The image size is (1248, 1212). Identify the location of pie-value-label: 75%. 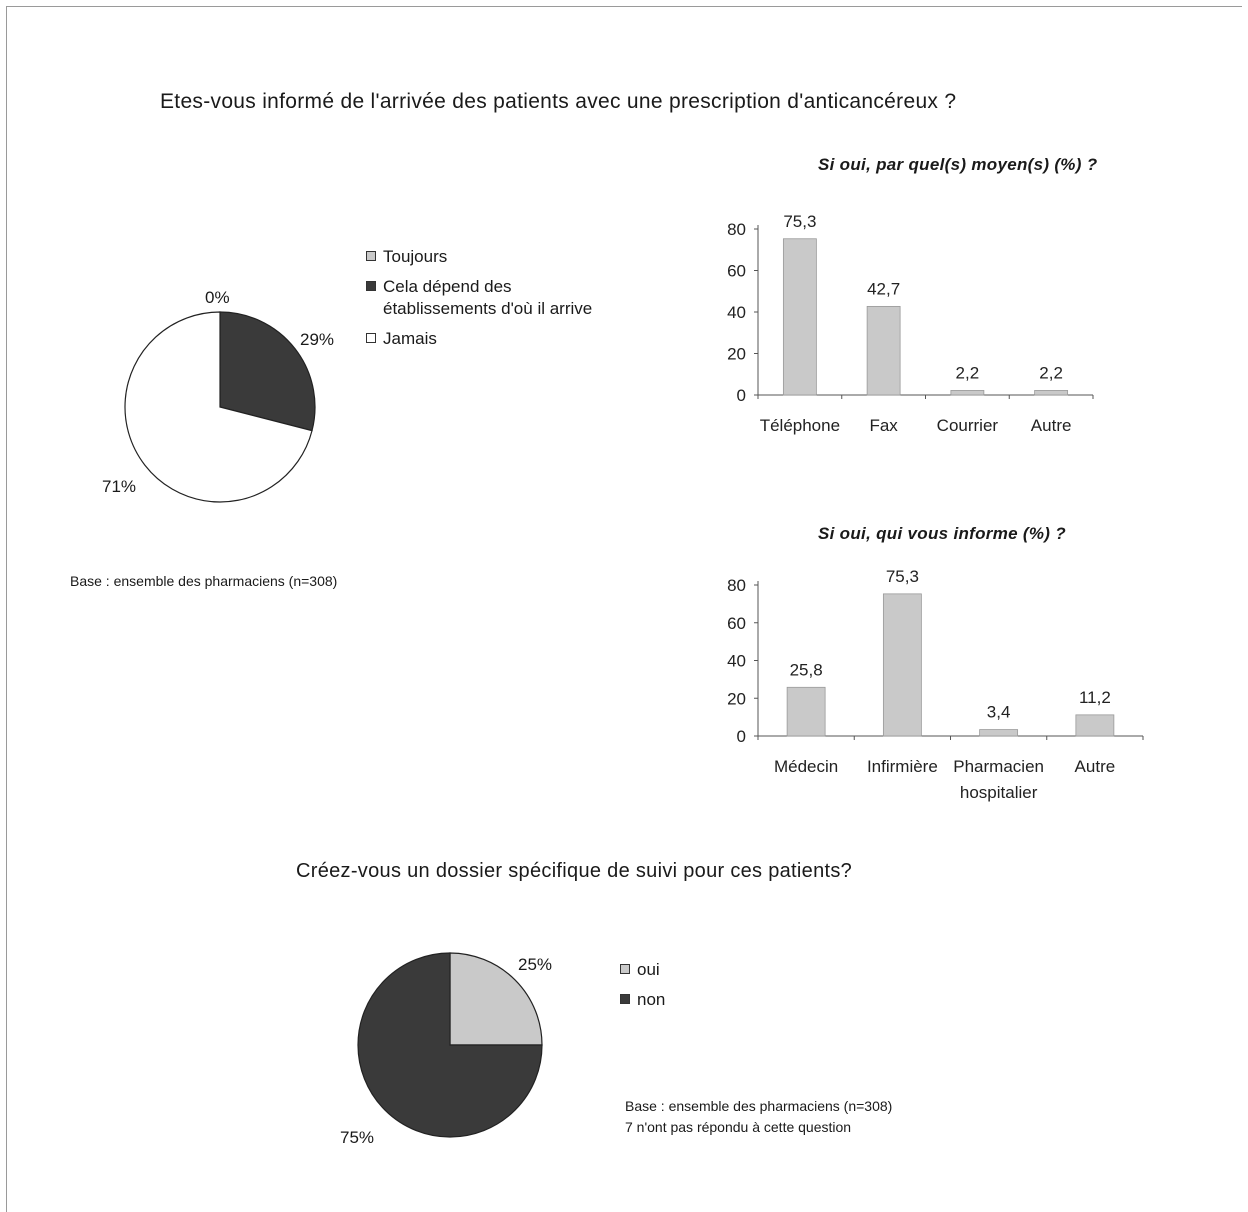
(357, 1137).